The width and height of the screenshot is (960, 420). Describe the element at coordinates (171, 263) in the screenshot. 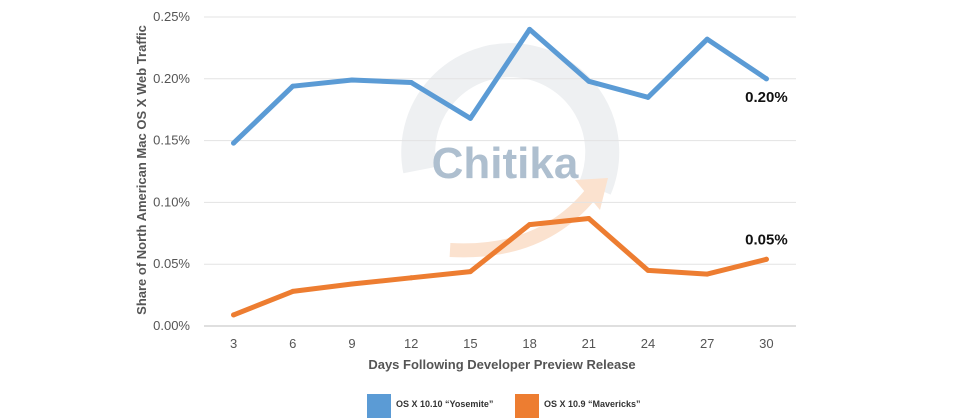

I see `y-tick-label: 0.05%` at that location.